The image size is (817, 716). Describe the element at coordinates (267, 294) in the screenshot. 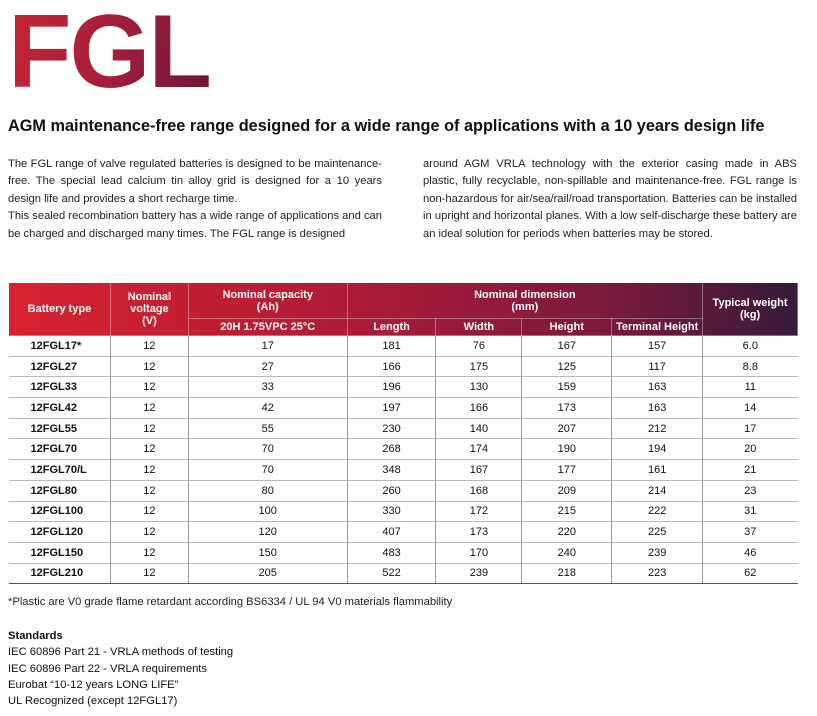

I see `header-text: Nominal capacity` at that location.